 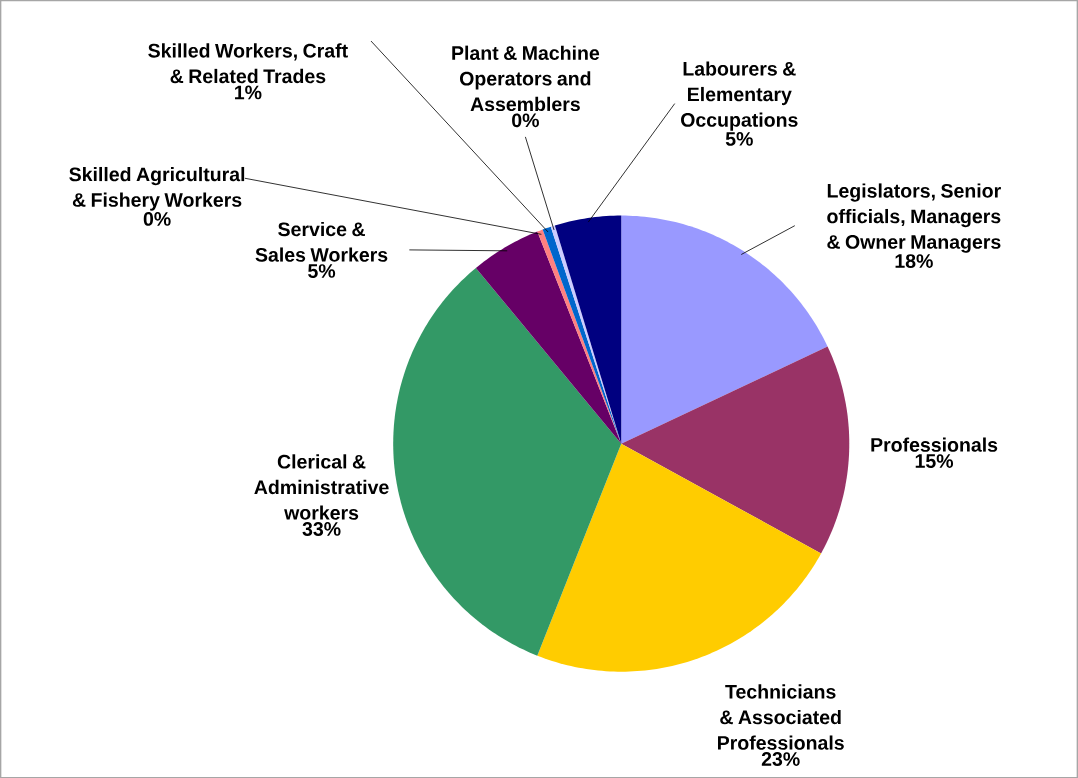 I want to click on slice-label: Service & Sales Workers, so click(x=321, y=241).